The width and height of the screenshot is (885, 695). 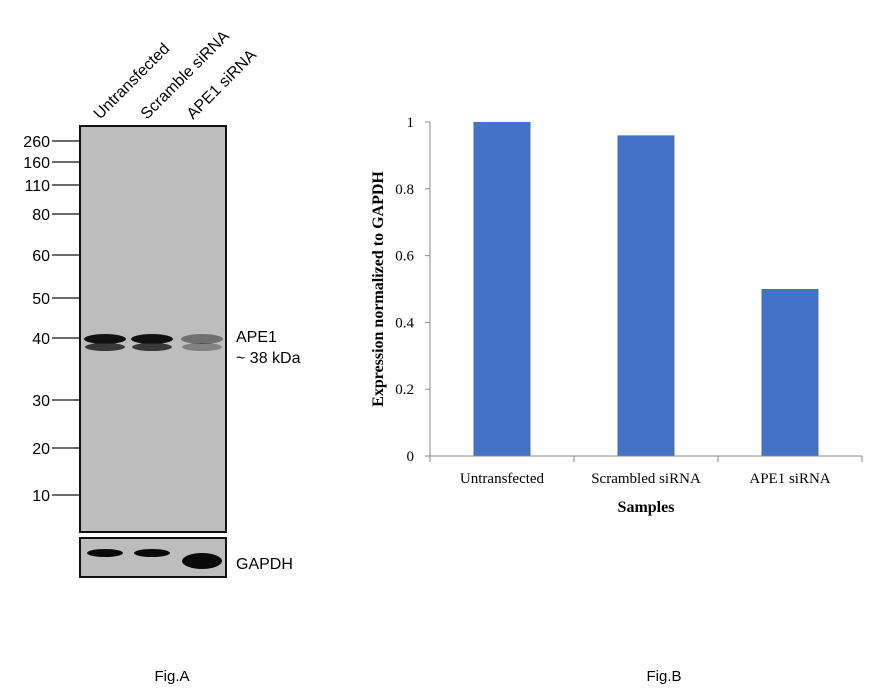 I want to click on caption-a: Fig.A, so click(x=171, y=676).